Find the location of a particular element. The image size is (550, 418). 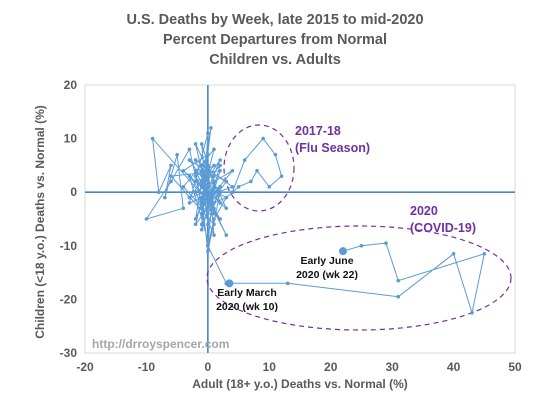

watermark: http://drroyspencer.com is located at coordinates (160, 344).